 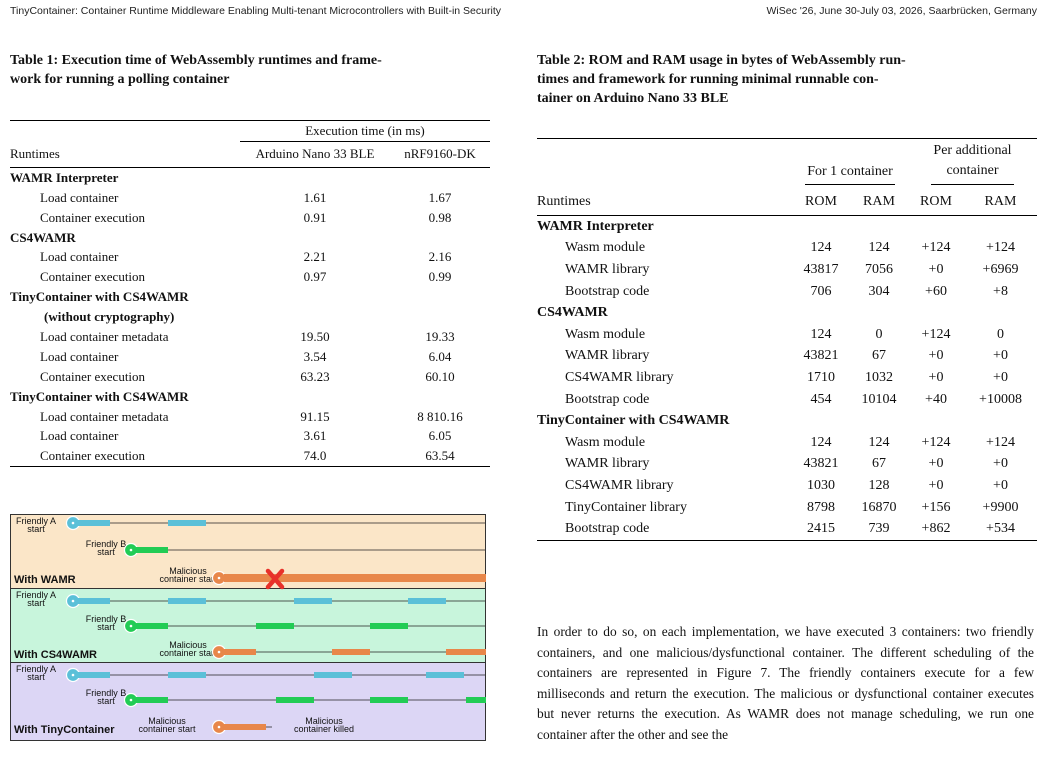 What do you see at coordinates (440, 436) in the screenshot?
I see `table1-cell-b: 6.05` at bounding box center [440, 436].